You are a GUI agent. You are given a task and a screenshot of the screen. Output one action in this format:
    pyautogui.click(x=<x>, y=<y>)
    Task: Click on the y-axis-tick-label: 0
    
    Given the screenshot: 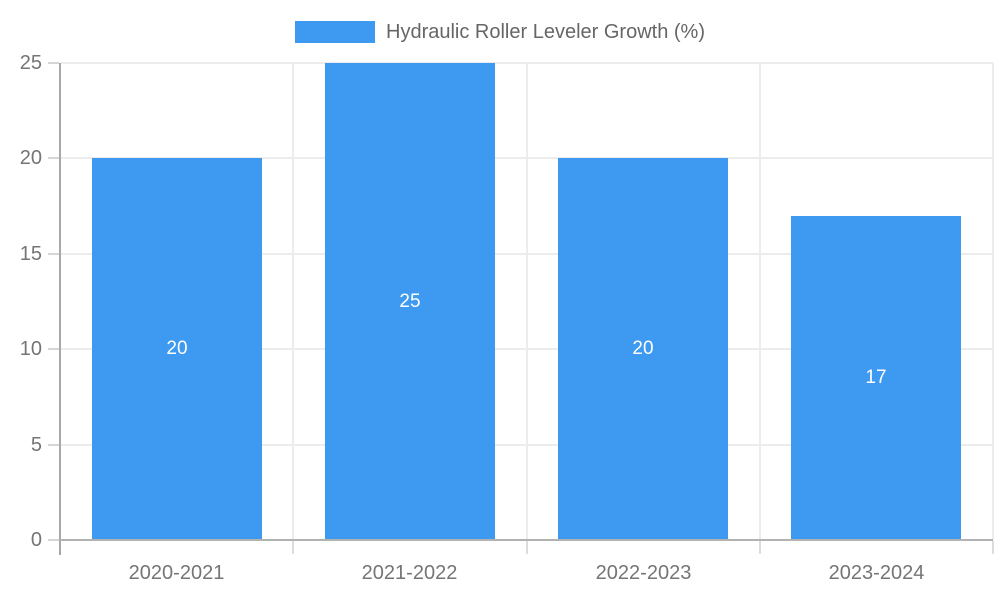 What is the action you would take?
    pyautogui.click(x=36, y=540)
    